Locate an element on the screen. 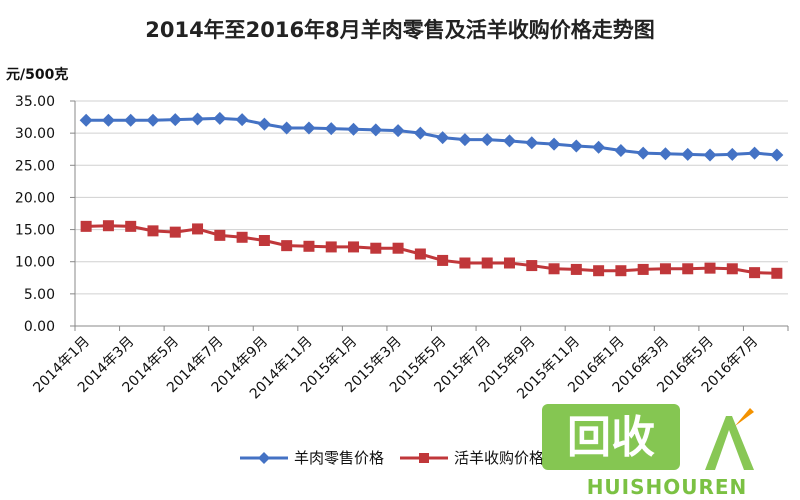 The image size is (800, 500). y-tick-label: 5.00 is located at coordinates (39, 295).